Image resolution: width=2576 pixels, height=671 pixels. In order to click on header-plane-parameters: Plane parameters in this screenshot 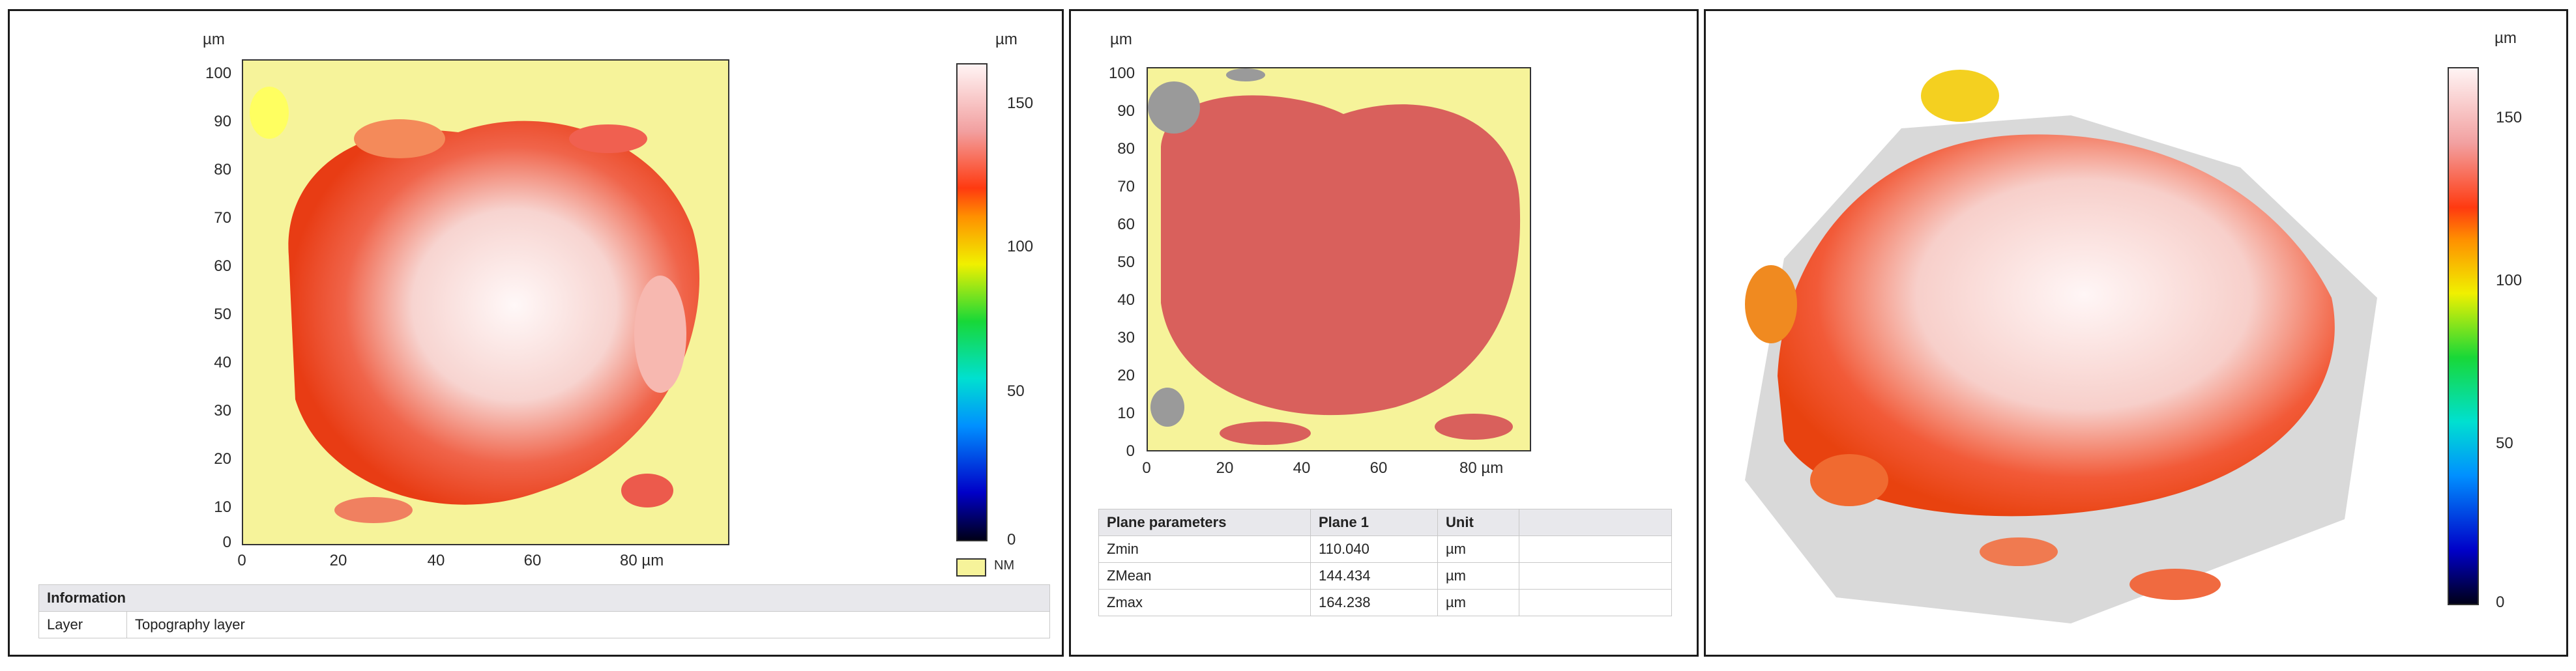, I will do `click(1204, 522)`.